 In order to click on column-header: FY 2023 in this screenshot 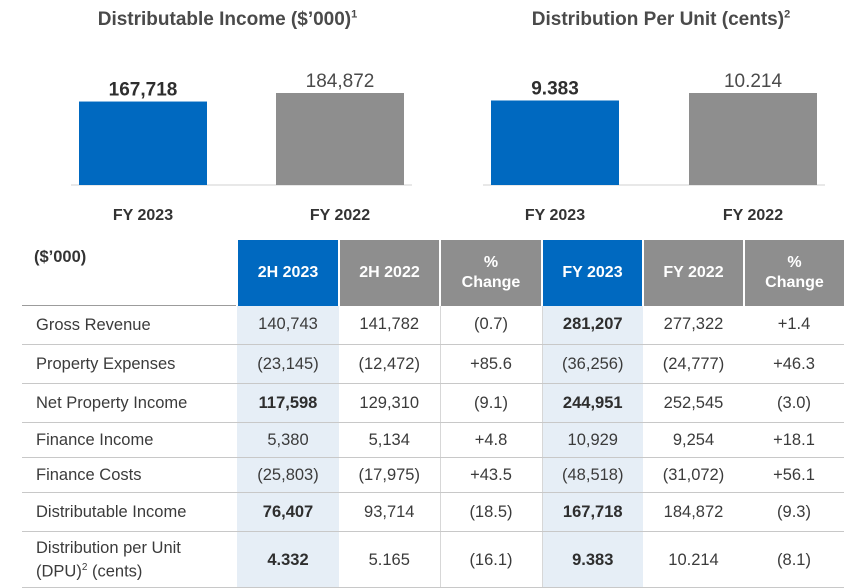, I will do `click(592, 273)`.